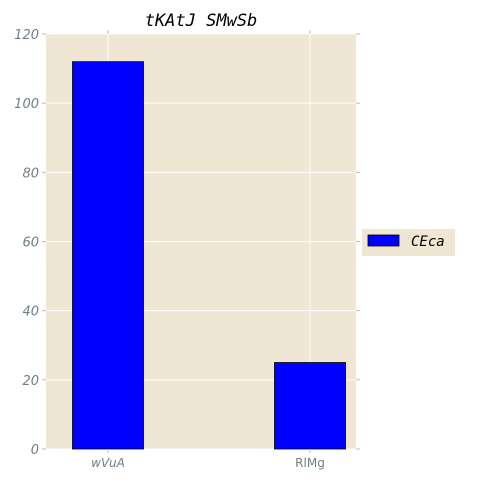 This screenshot has width=483, height=483. Describe the element at coordinates (30, 381) in the screenshot. I see `y-tick-label: 20` at that location.